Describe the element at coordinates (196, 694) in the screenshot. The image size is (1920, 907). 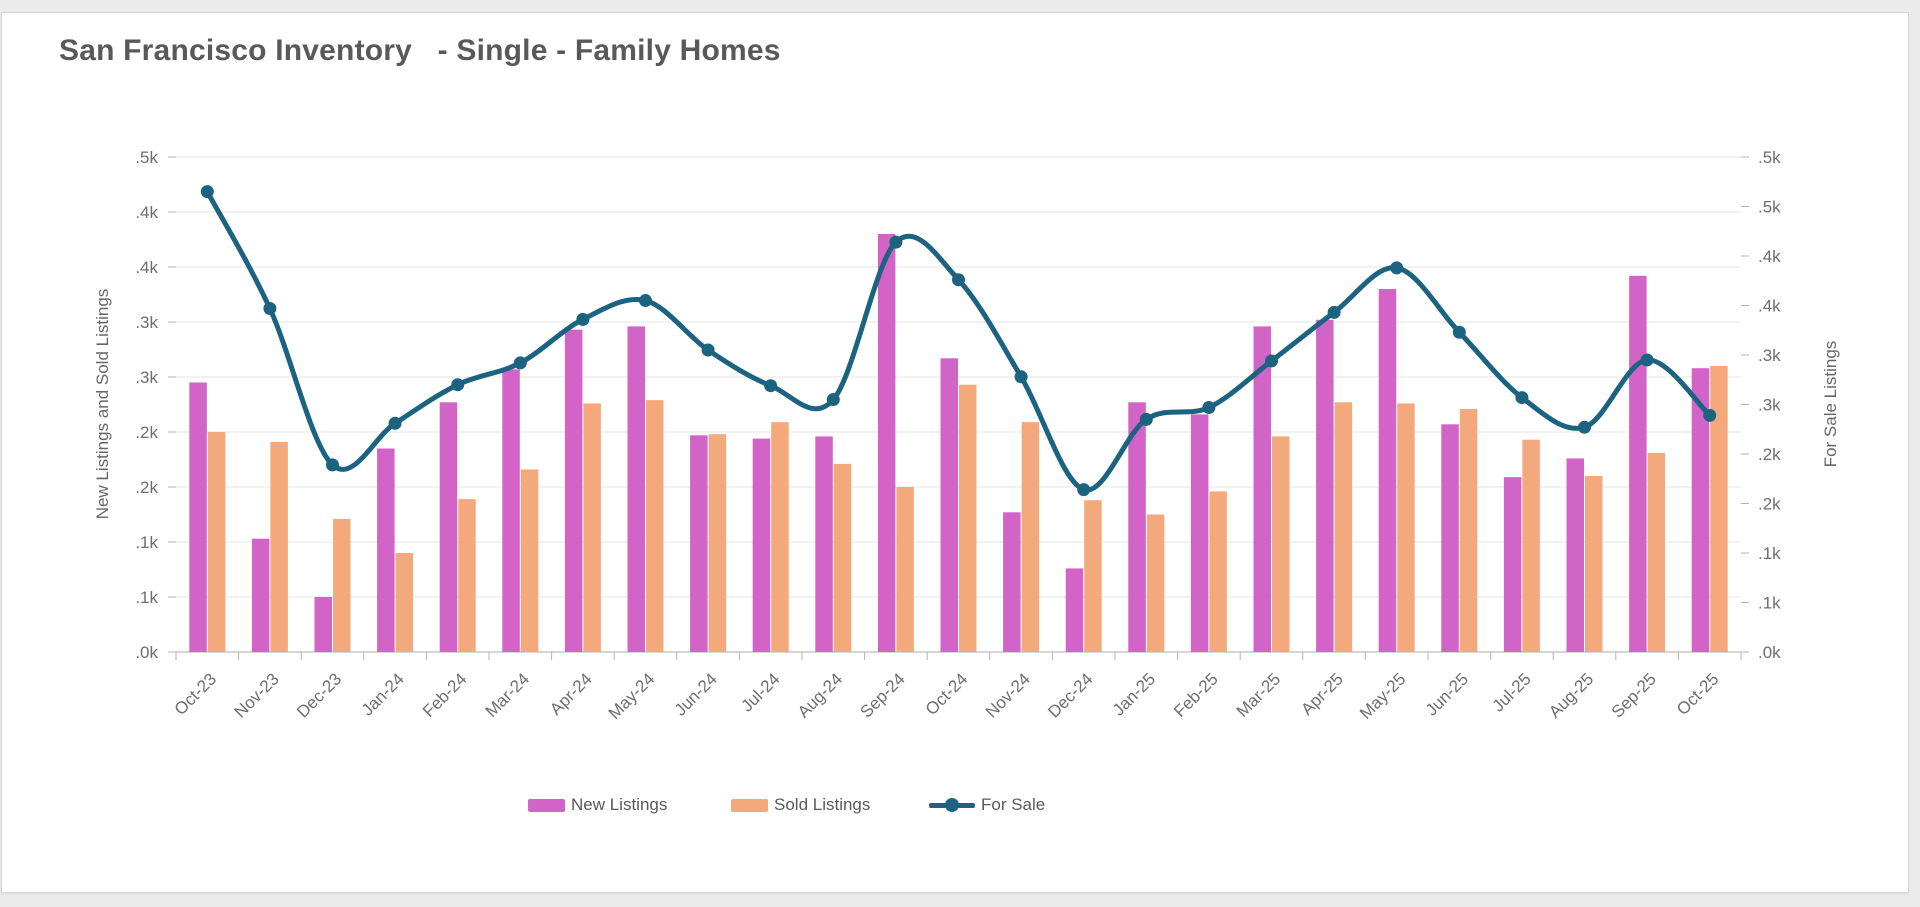
I see `x-axis-label: Oct-23` at that location.